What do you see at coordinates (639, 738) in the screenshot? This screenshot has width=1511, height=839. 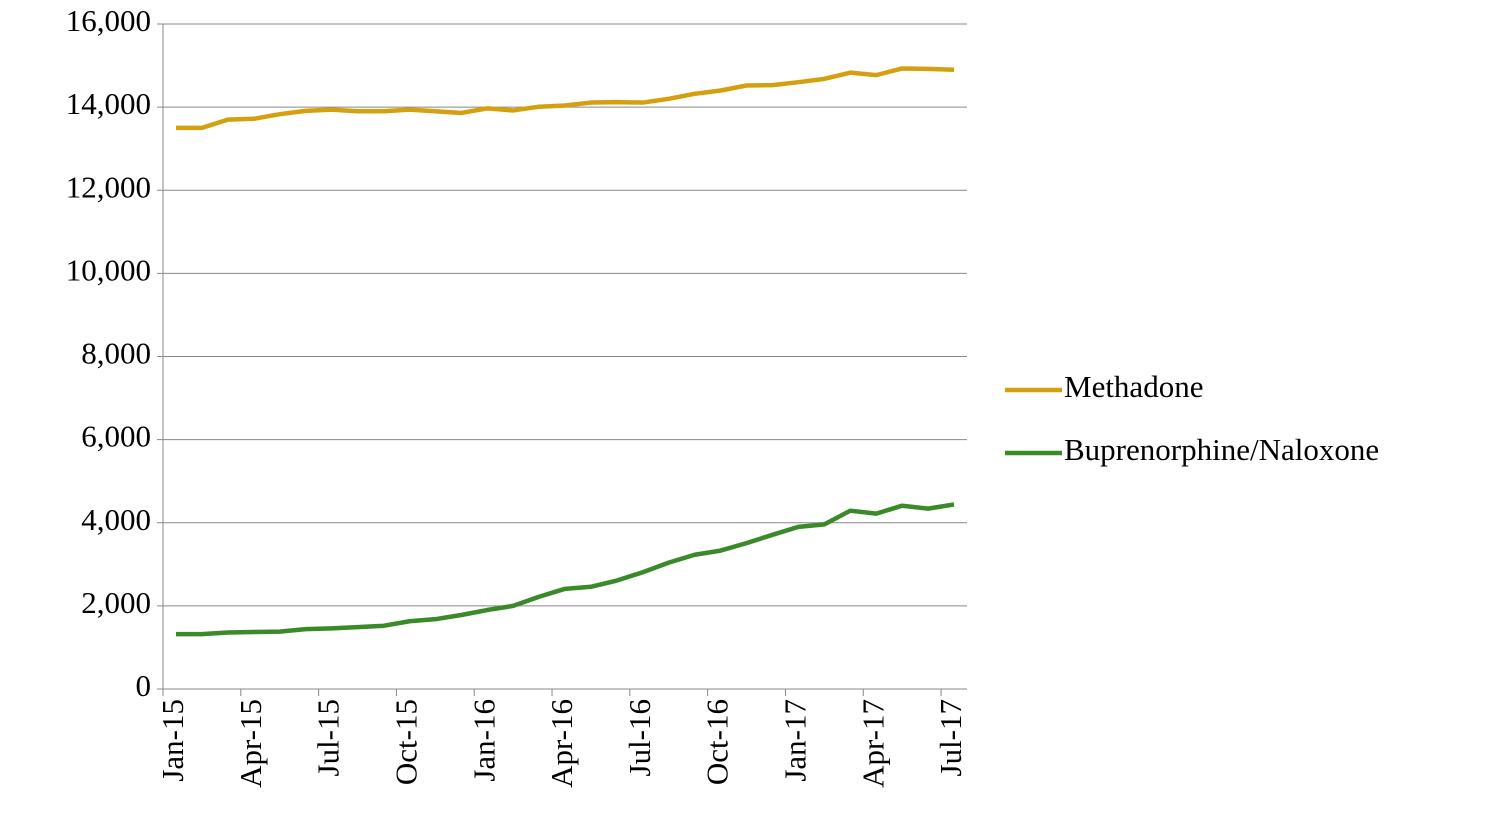 I see `x-tick-label: Jul-16` at bounding box center [639, 738].